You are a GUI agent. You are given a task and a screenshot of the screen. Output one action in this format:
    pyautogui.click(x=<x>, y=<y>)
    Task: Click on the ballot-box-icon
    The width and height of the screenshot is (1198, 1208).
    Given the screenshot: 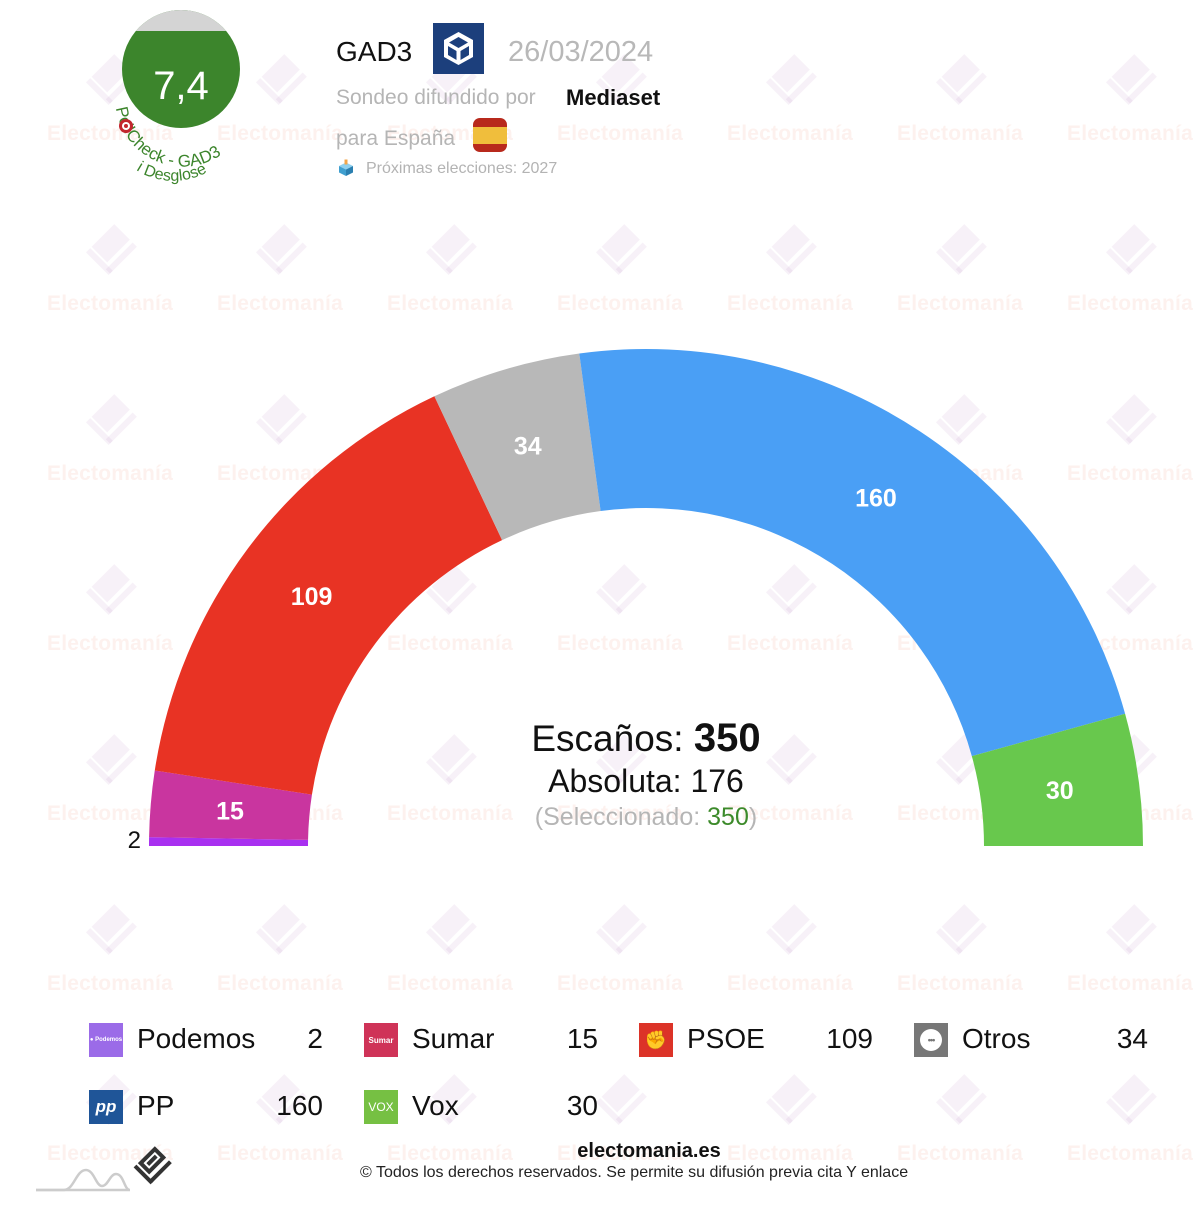 What is the action you would take?
    pyautogui.click(x=346, y=167)
    